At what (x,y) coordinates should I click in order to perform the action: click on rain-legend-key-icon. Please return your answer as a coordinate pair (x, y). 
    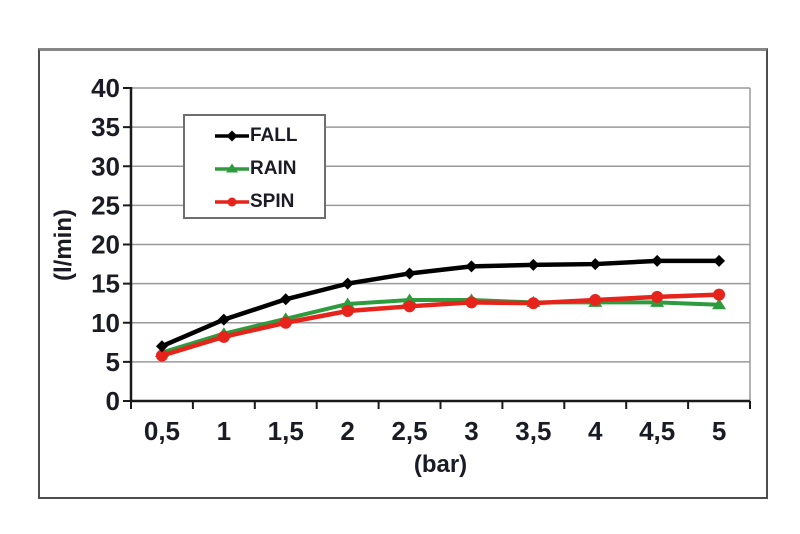
    Looking at the image, I should click on (232, 167).